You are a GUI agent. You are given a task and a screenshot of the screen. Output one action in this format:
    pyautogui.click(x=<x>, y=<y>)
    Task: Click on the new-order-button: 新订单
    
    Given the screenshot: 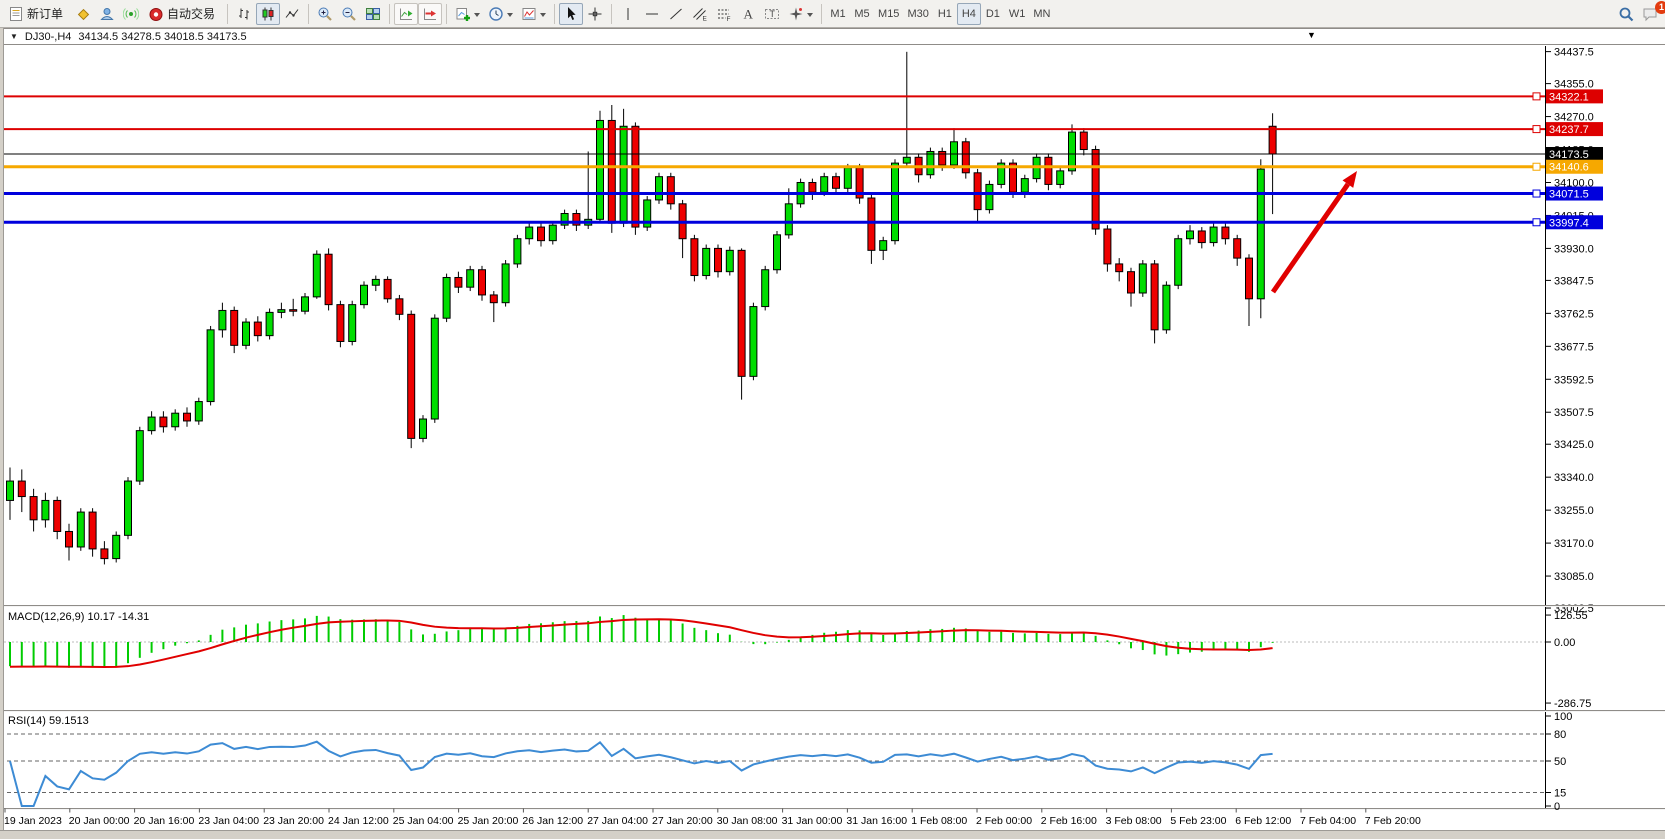 What is the action you would take?
    pyautogui.click(x=37, y=14)
    